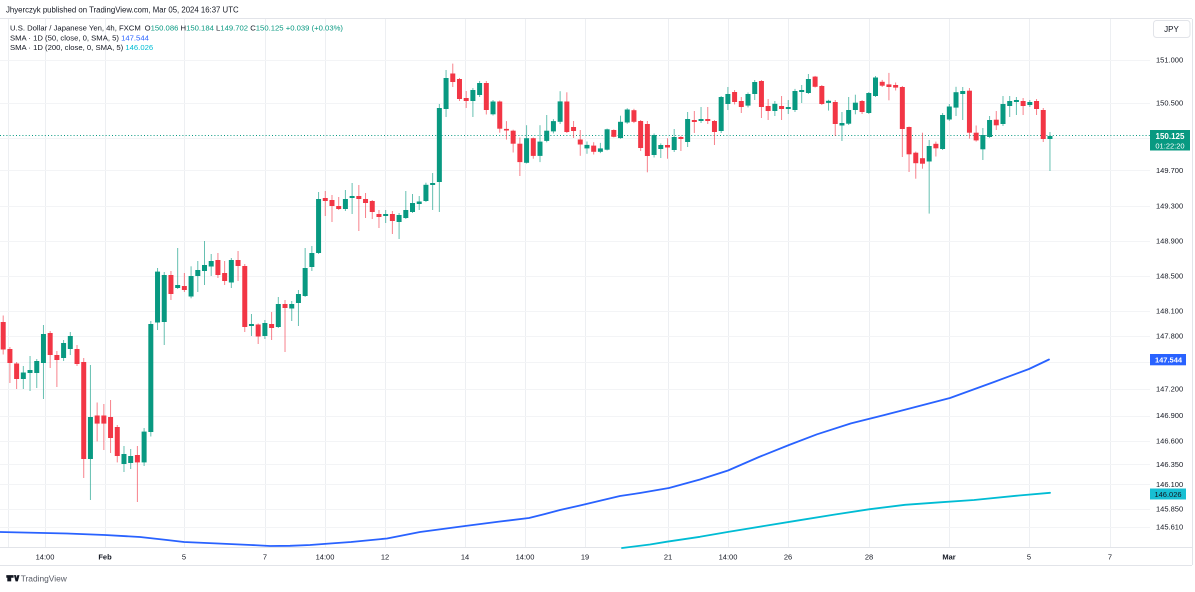 This screenshot has width=1195, height=592. What do you see at coordinates (1169, 170) in the screenshot?
I see `svg-text: 149.700` at bounding box center [1169, 170].